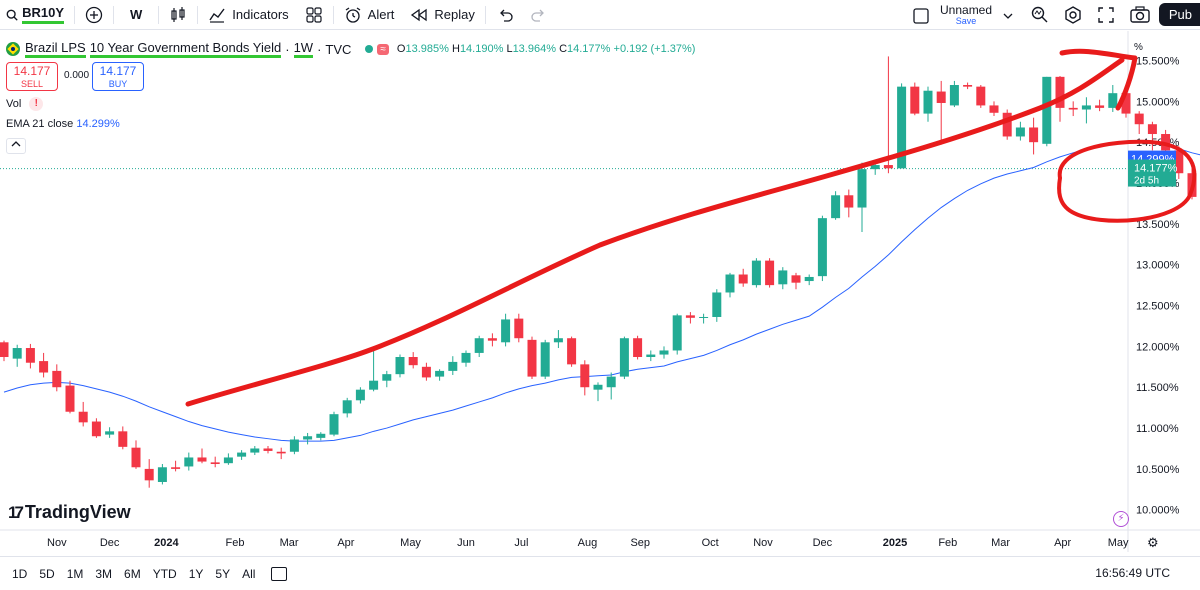 This screenshot has height=590, width=1200. Describe the element at coordinates (710, 543) in the screenshot. I see `x-tick-label: Oct` at that location.